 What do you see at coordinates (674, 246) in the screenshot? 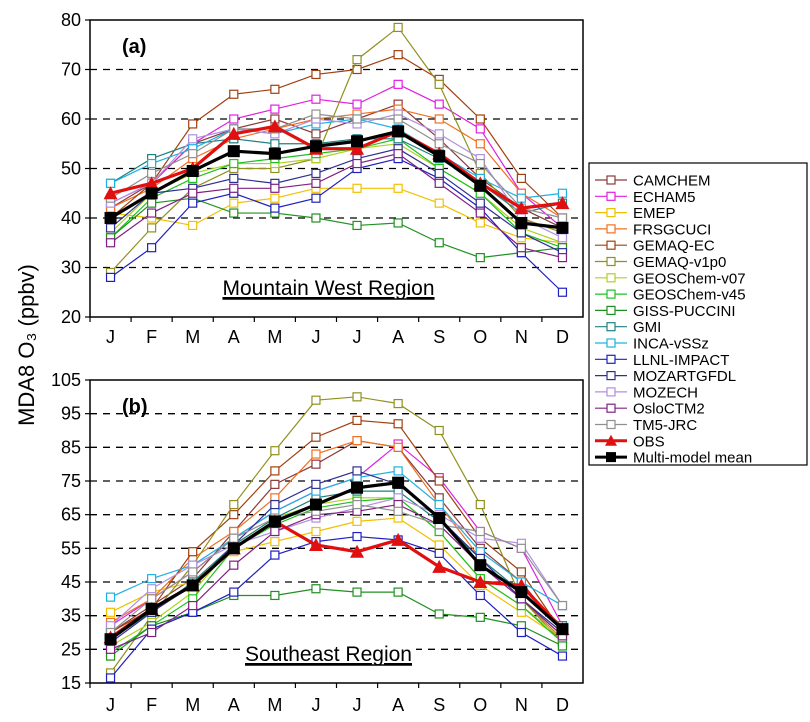
I see `legend-label: GEMAQ-EC` at bounding box center [674, 246].